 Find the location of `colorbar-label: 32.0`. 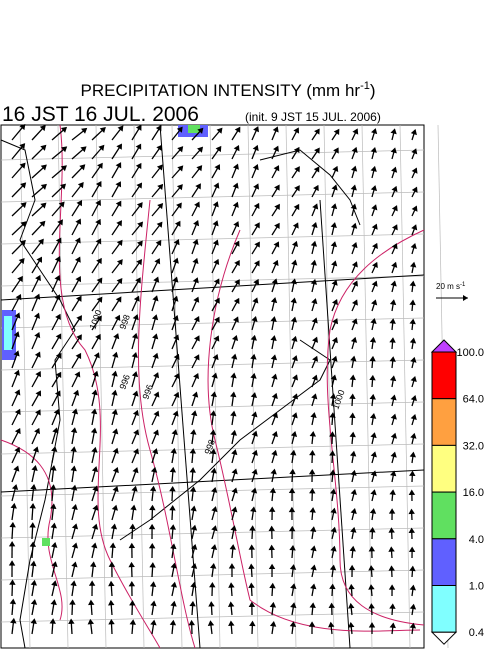

colorbar-label: 32.0 is located at coordinates (473, 446).